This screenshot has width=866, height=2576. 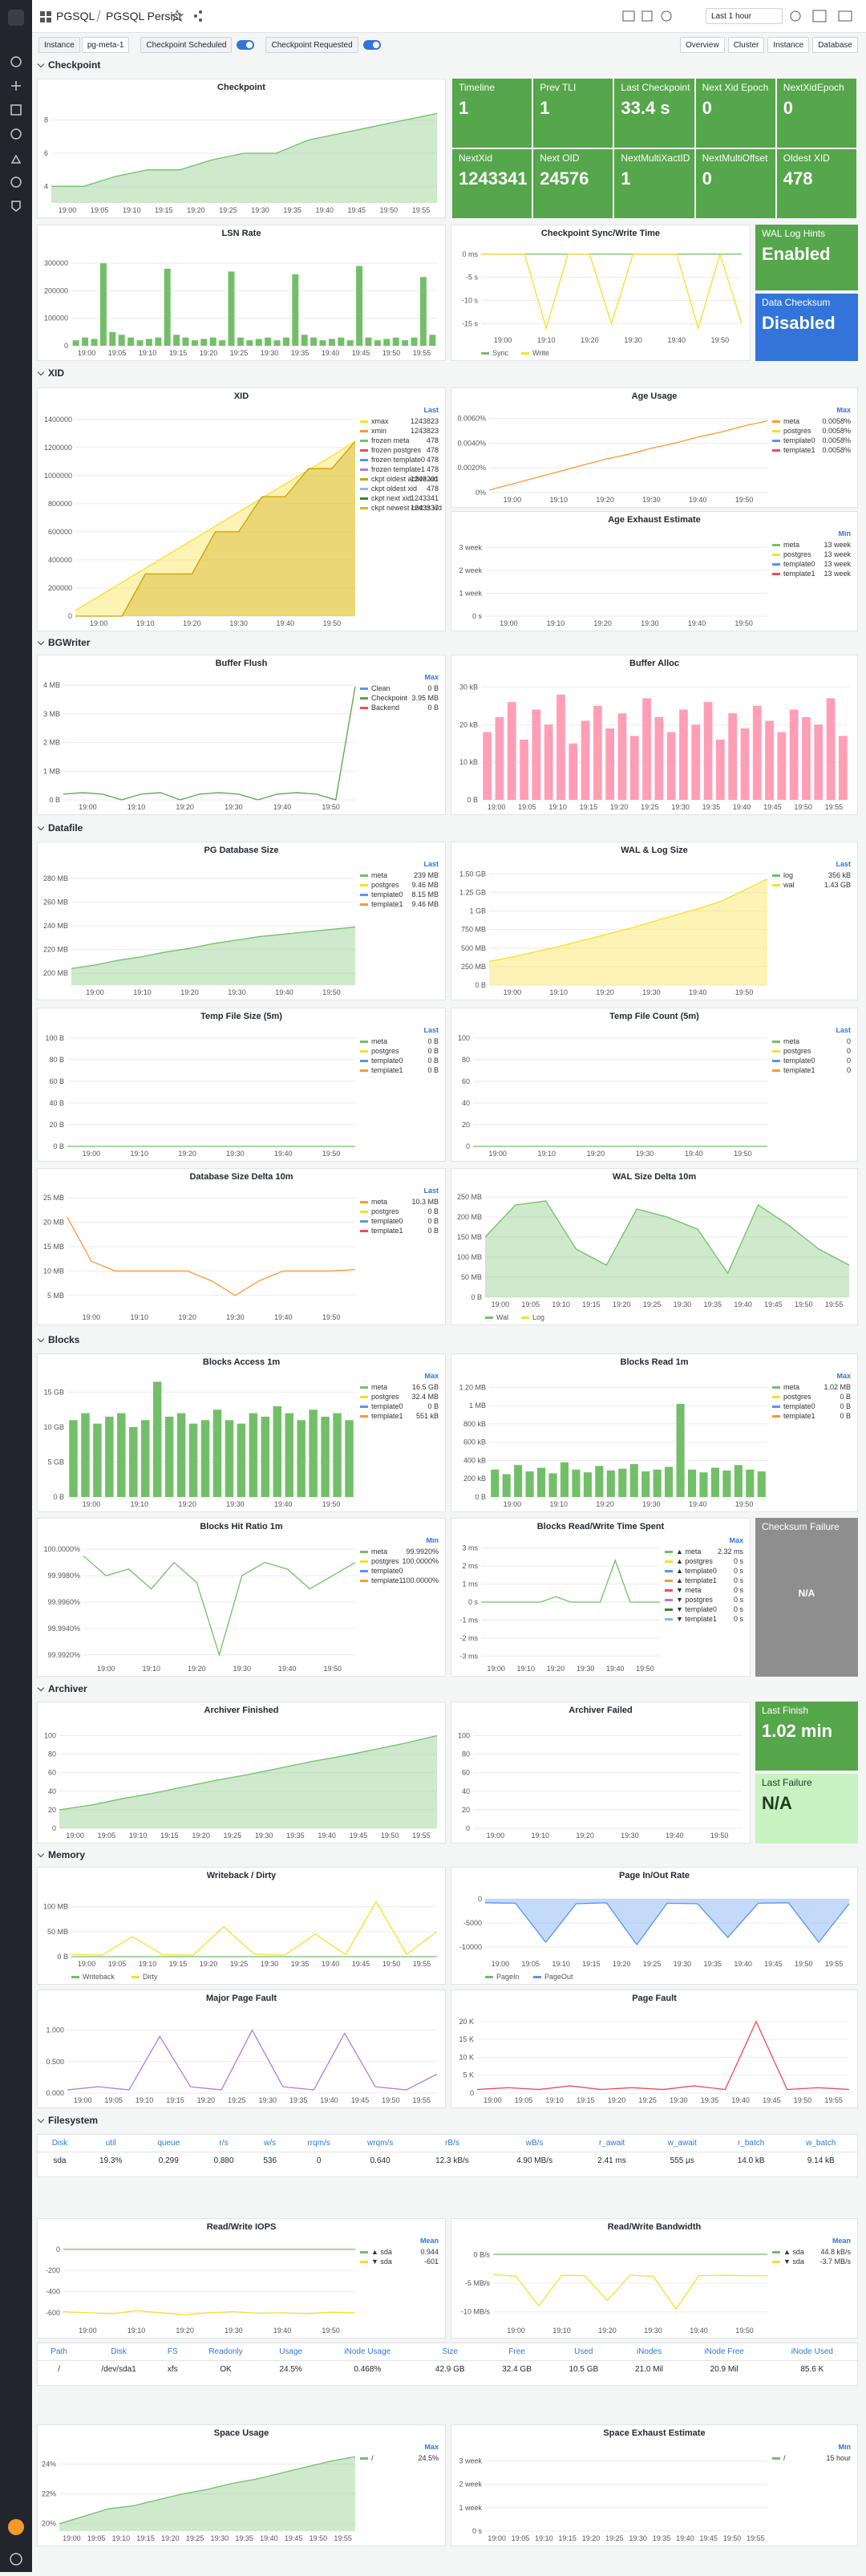 I want to click on section-header: XID, so click(x=50, y=373).